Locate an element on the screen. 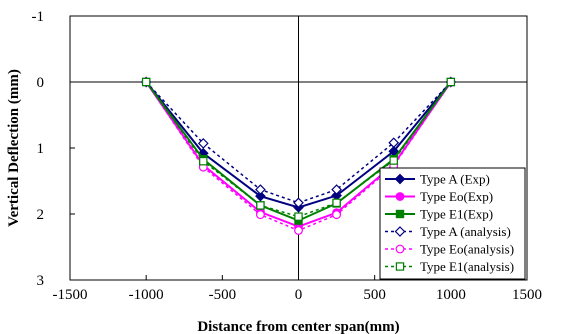  y-tick-label: 1 is located at coordinates (41, 149).